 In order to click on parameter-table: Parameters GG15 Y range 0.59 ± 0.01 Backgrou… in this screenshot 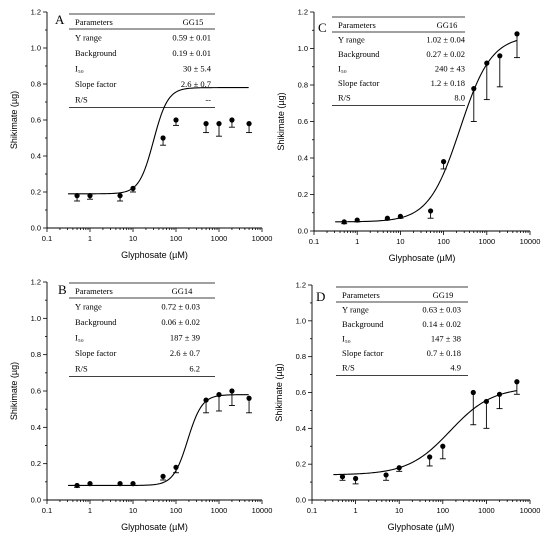, I will do `click(142, 60)`.